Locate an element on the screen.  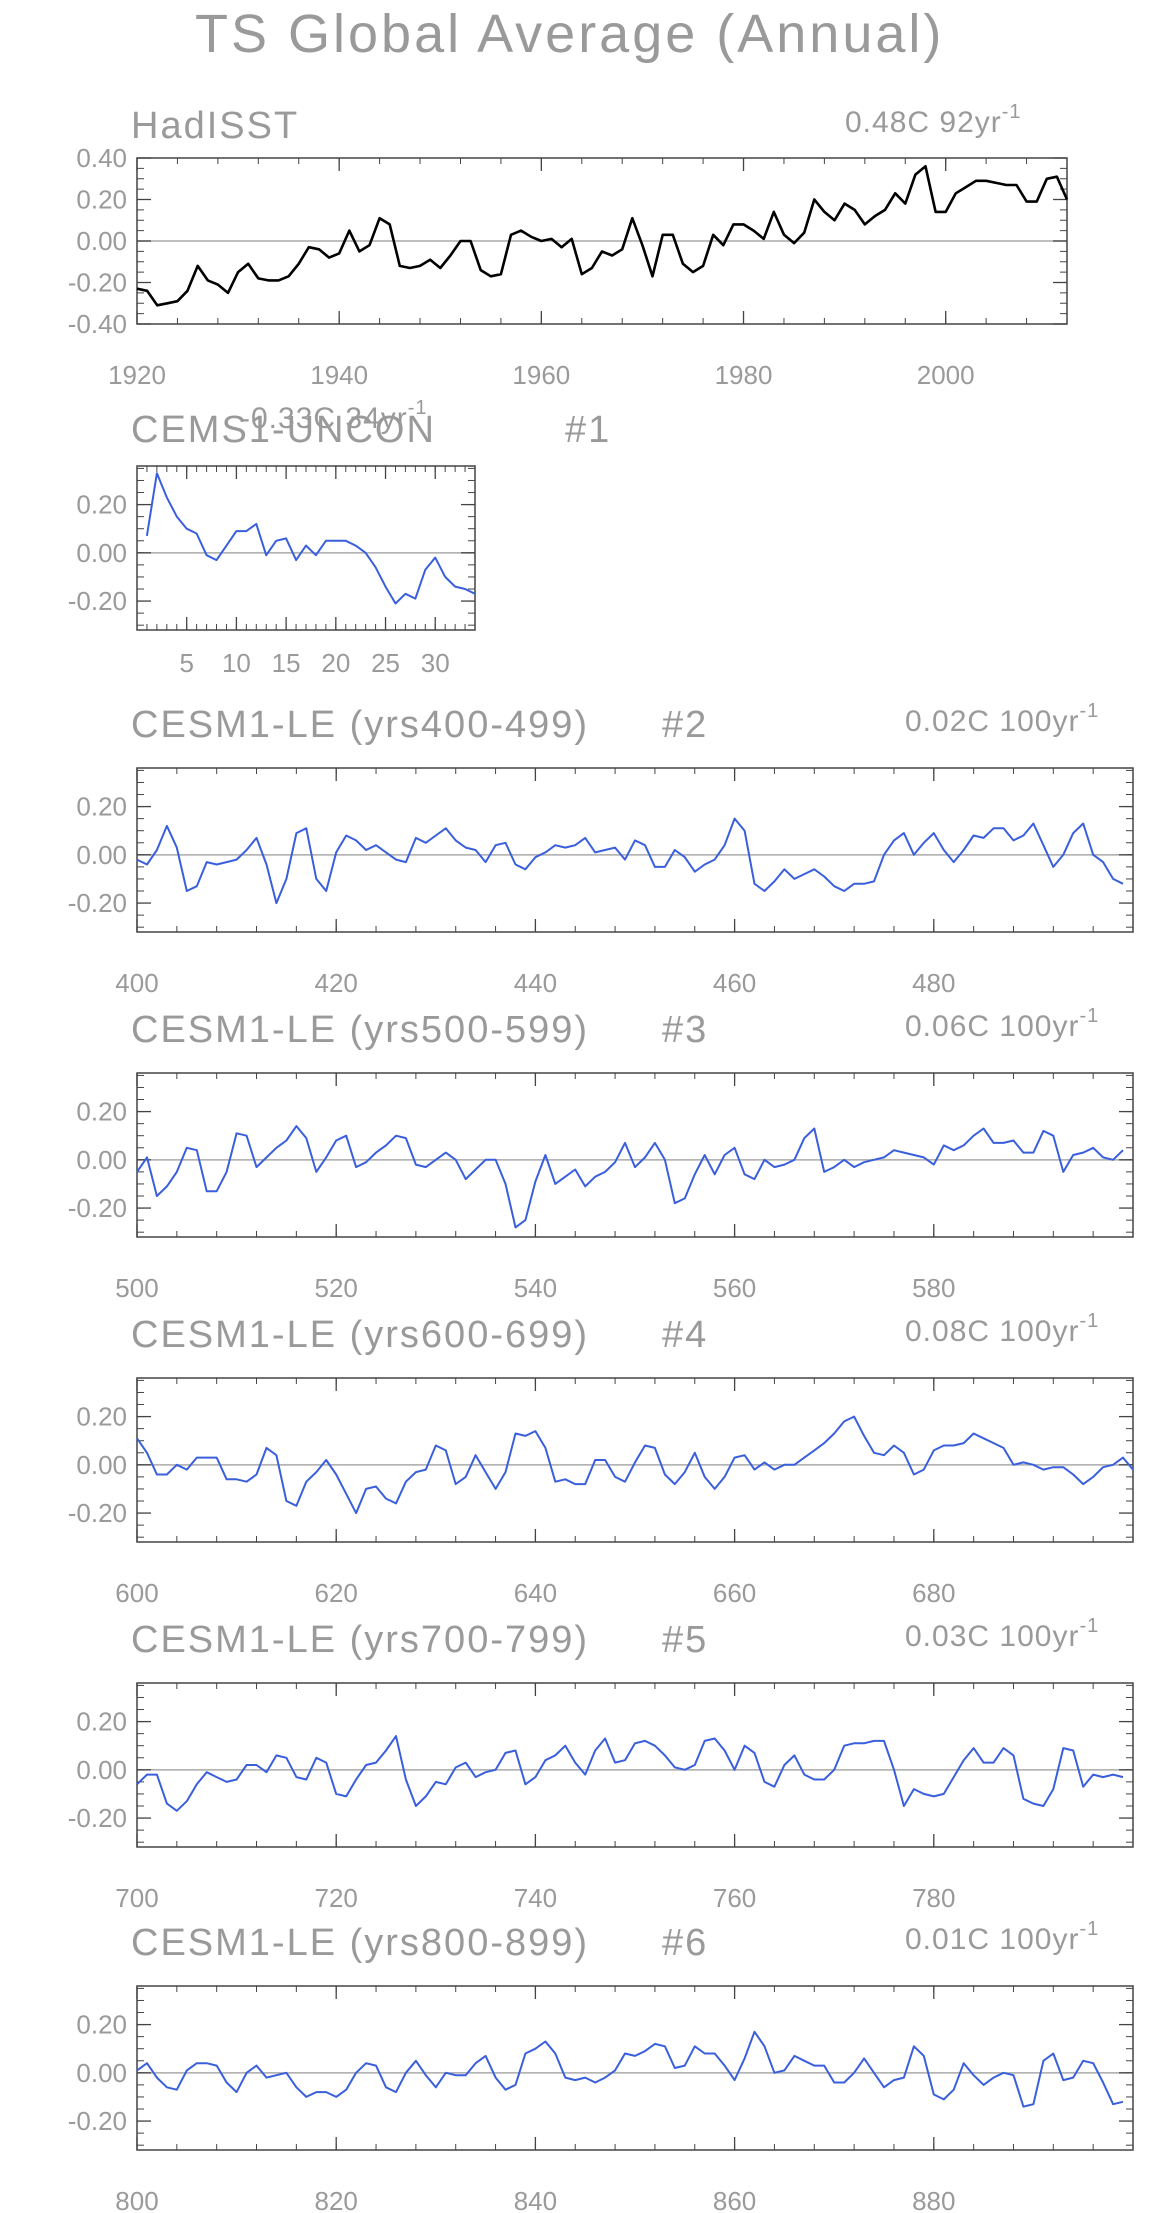
x-tick-label: 640 is located at coordinates (535, 1593).